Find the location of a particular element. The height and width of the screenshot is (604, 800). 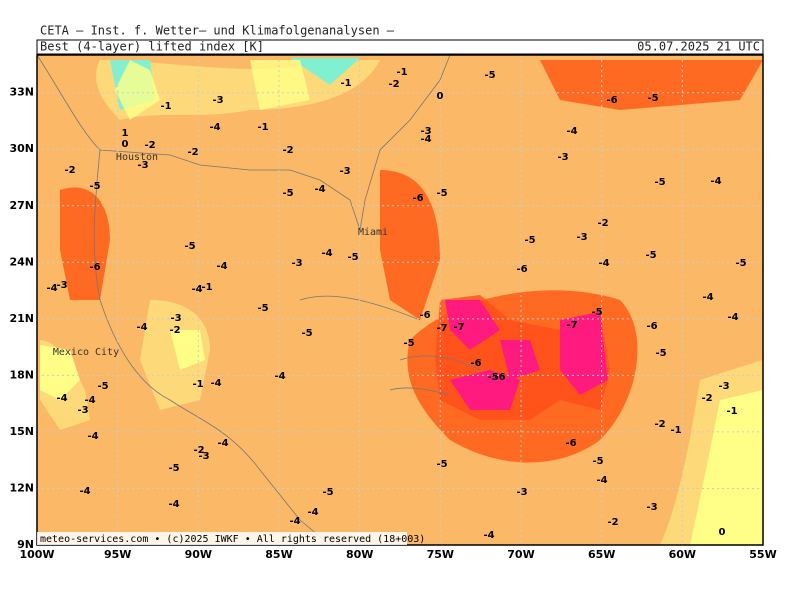

lon-label: 90W is located at coordinates (198, 554).